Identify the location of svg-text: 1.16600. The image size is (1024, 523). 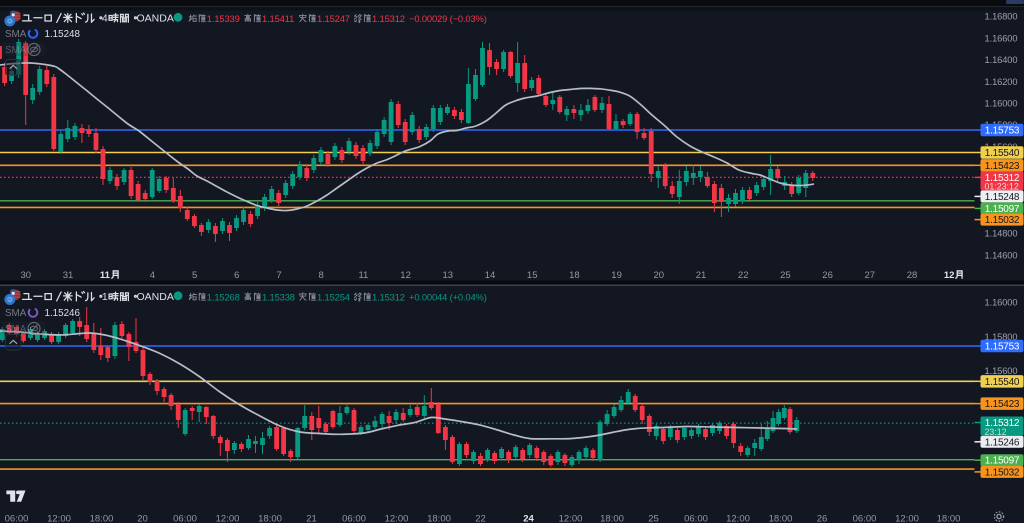
(1001, 38).